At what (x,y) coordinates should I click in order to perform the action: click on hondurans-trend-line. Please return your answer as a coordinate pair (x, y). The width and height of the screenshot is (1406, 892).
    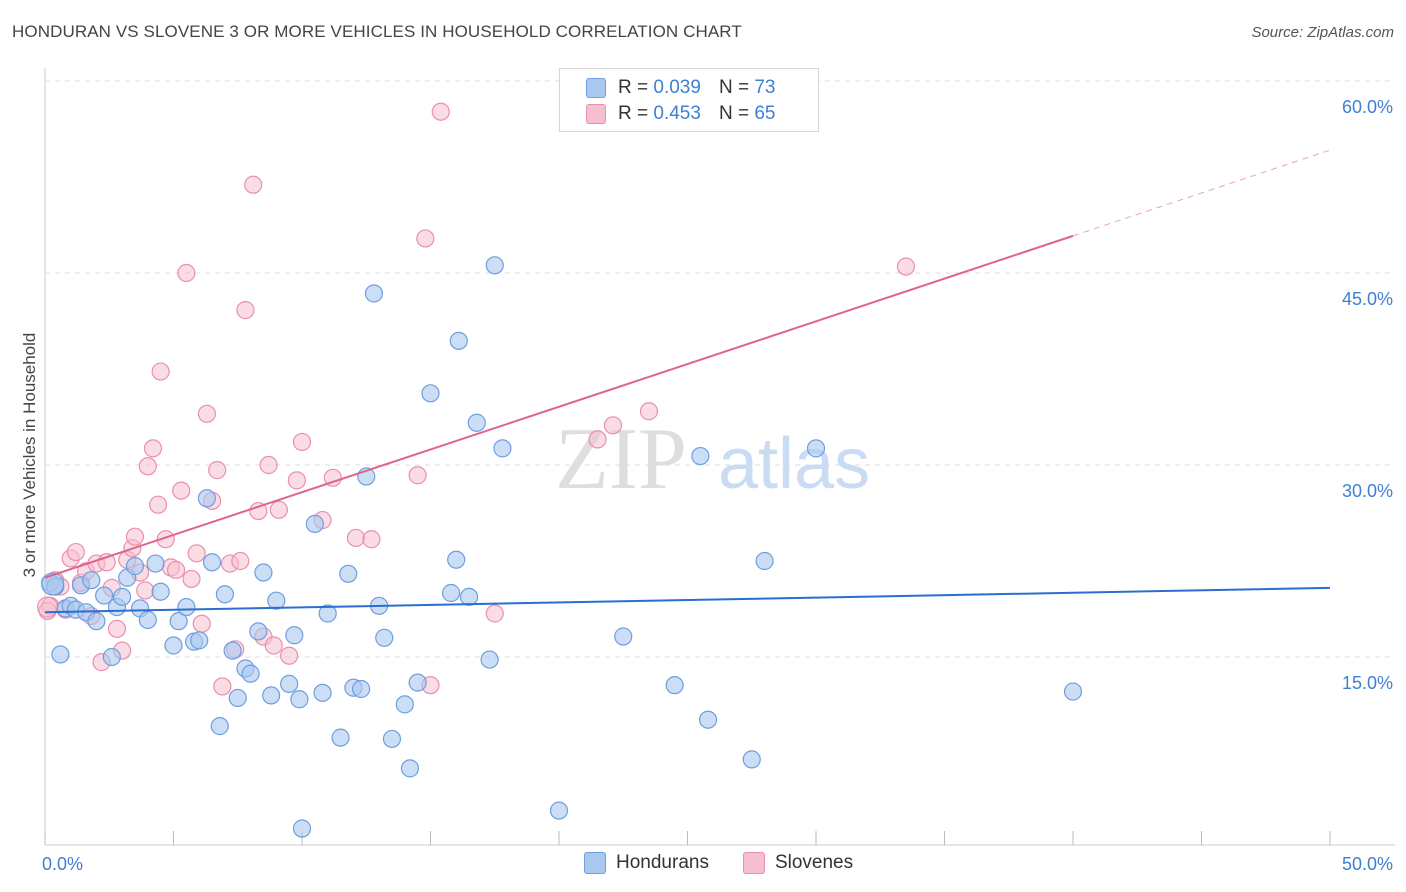
    Looking at the image, I should click on (687, 600).